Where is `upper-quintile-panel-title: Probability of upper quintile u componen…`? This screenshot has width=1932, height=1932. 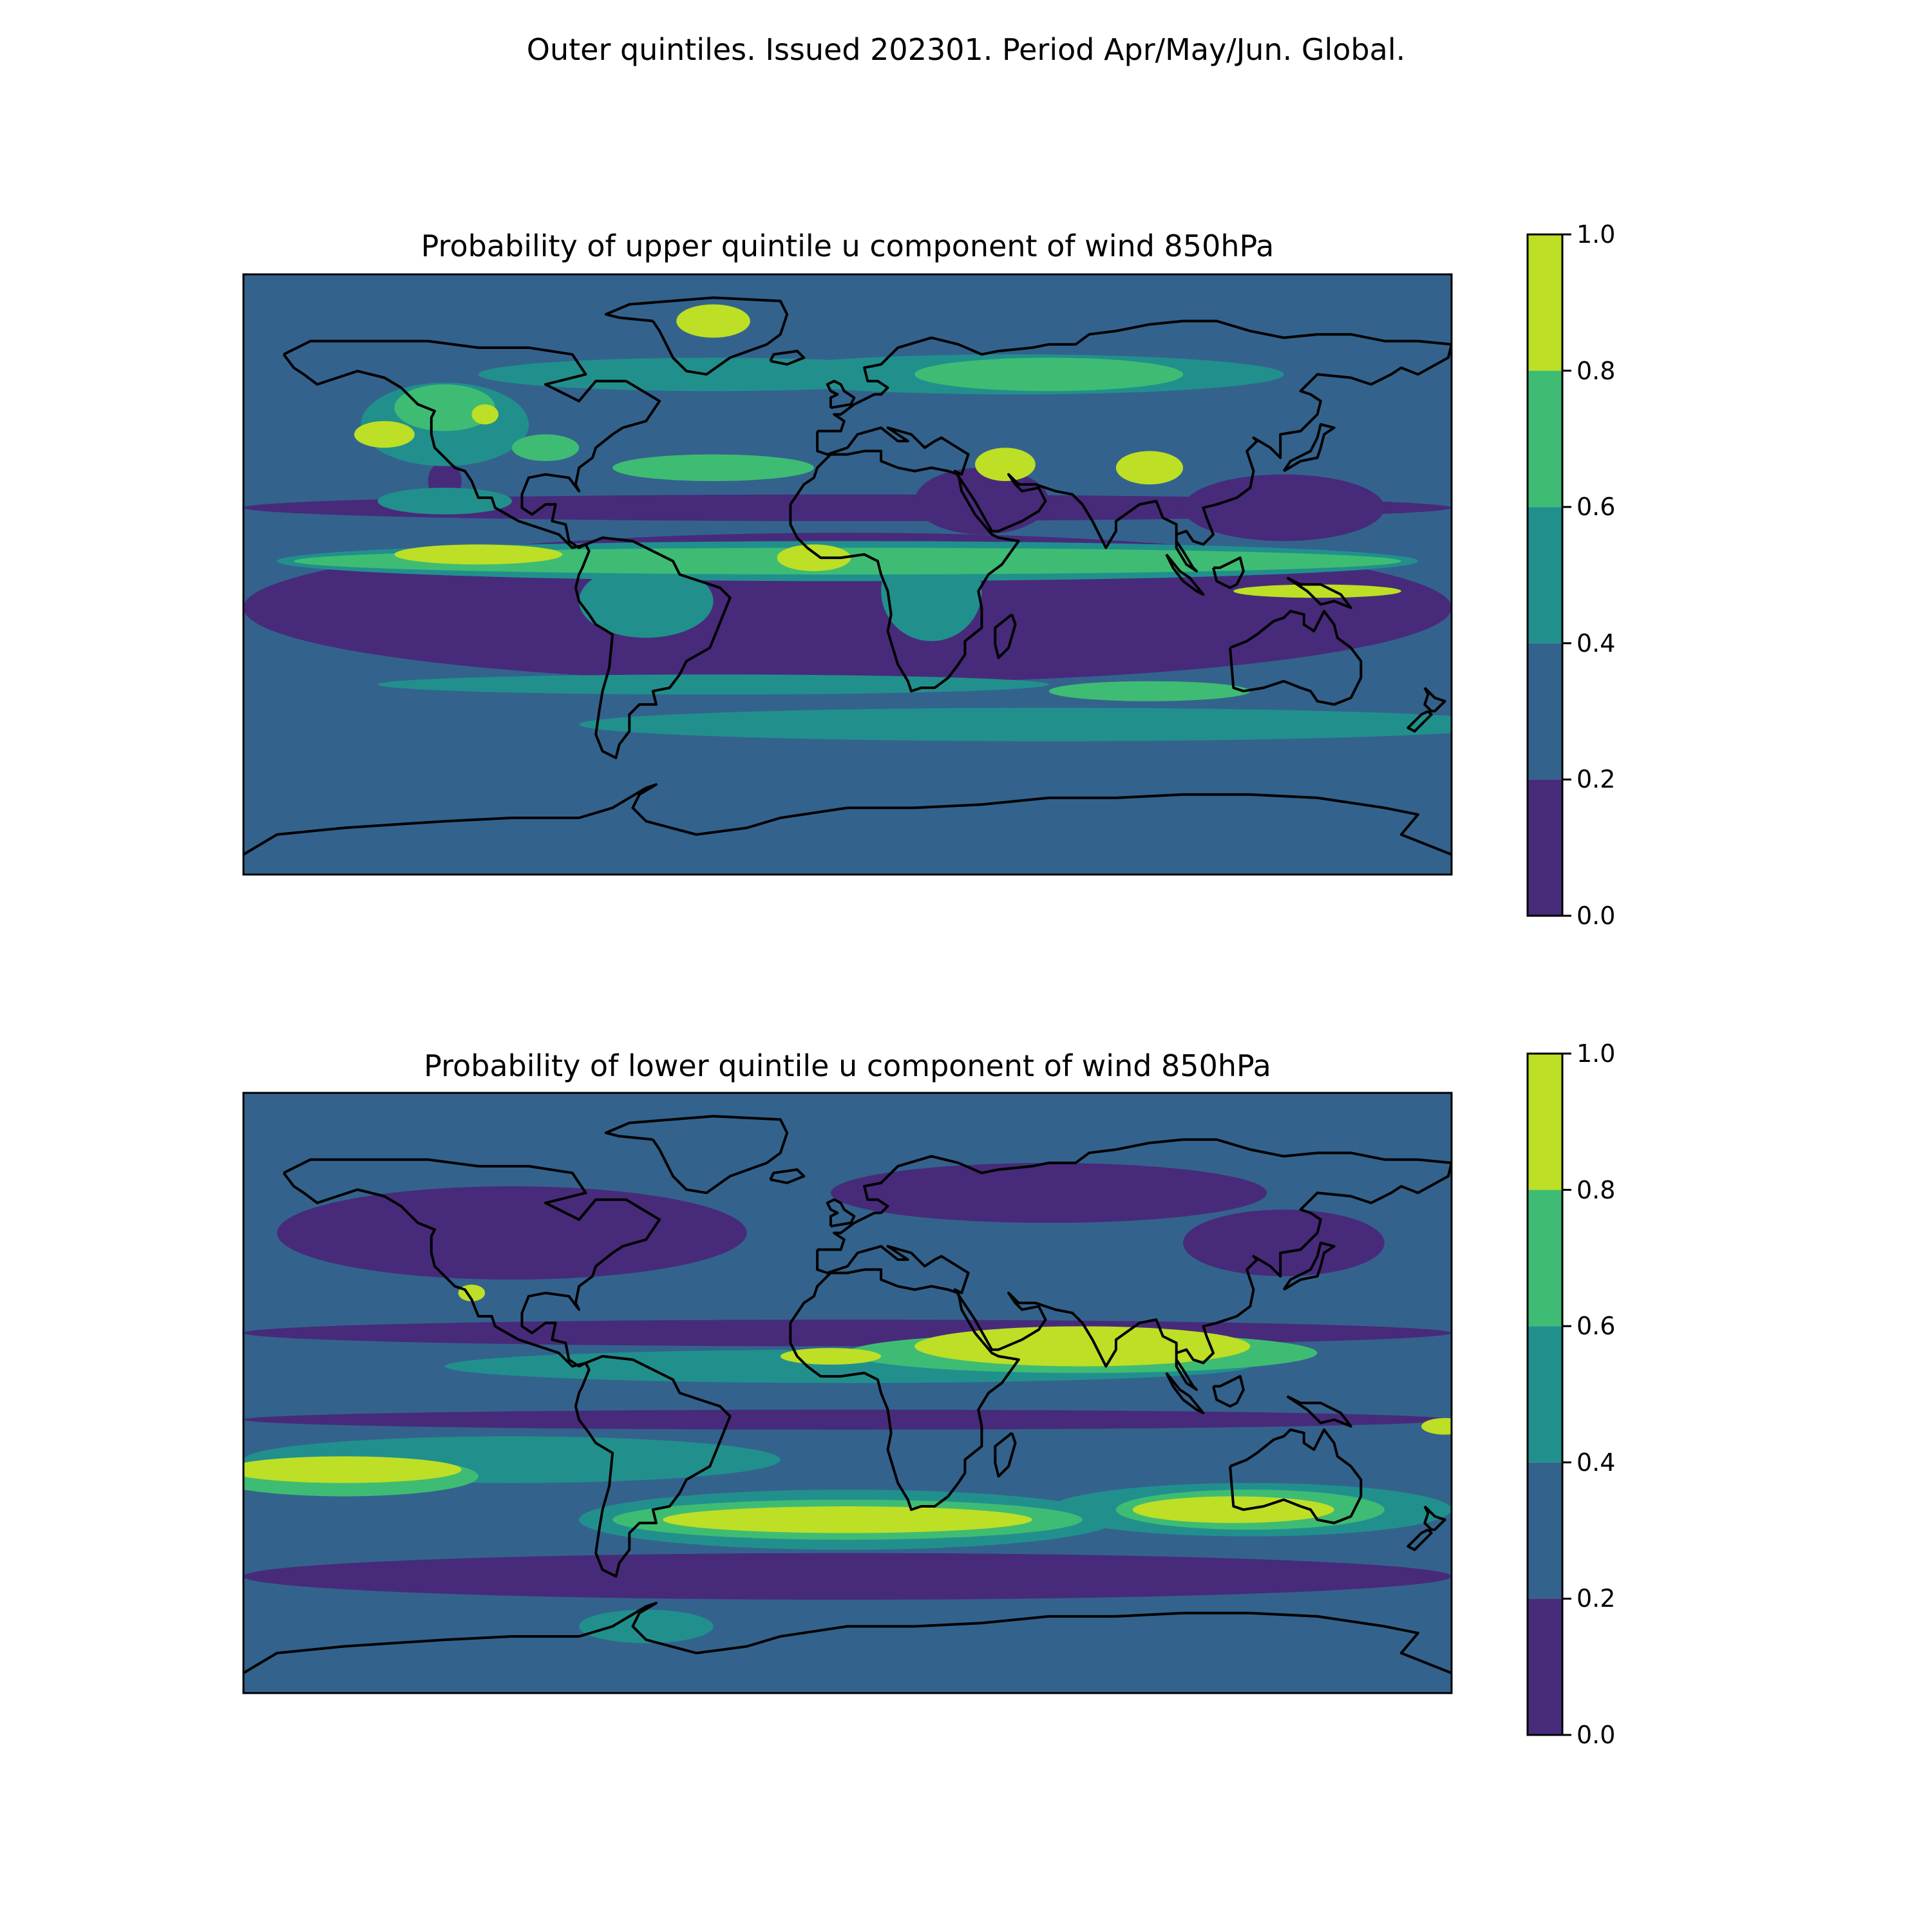 upper-quintile-panel-title: Probability of upper quintile u componen… is located at coordinates (847, 246).